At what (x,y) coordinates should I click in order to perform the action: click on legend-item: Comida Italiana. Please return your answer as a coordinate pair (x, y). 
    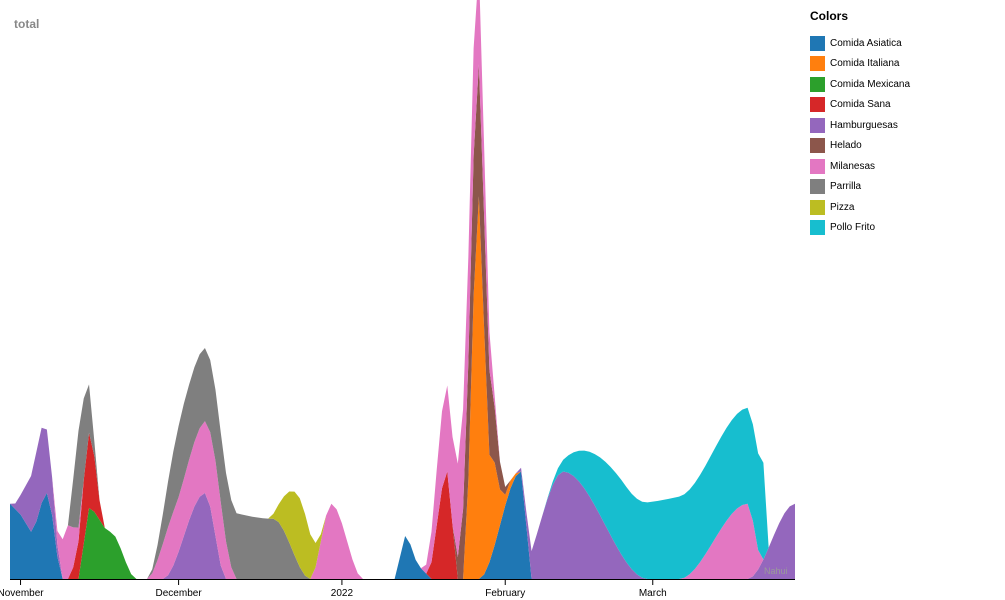
    Looking at the image, I should click on (860, 64).